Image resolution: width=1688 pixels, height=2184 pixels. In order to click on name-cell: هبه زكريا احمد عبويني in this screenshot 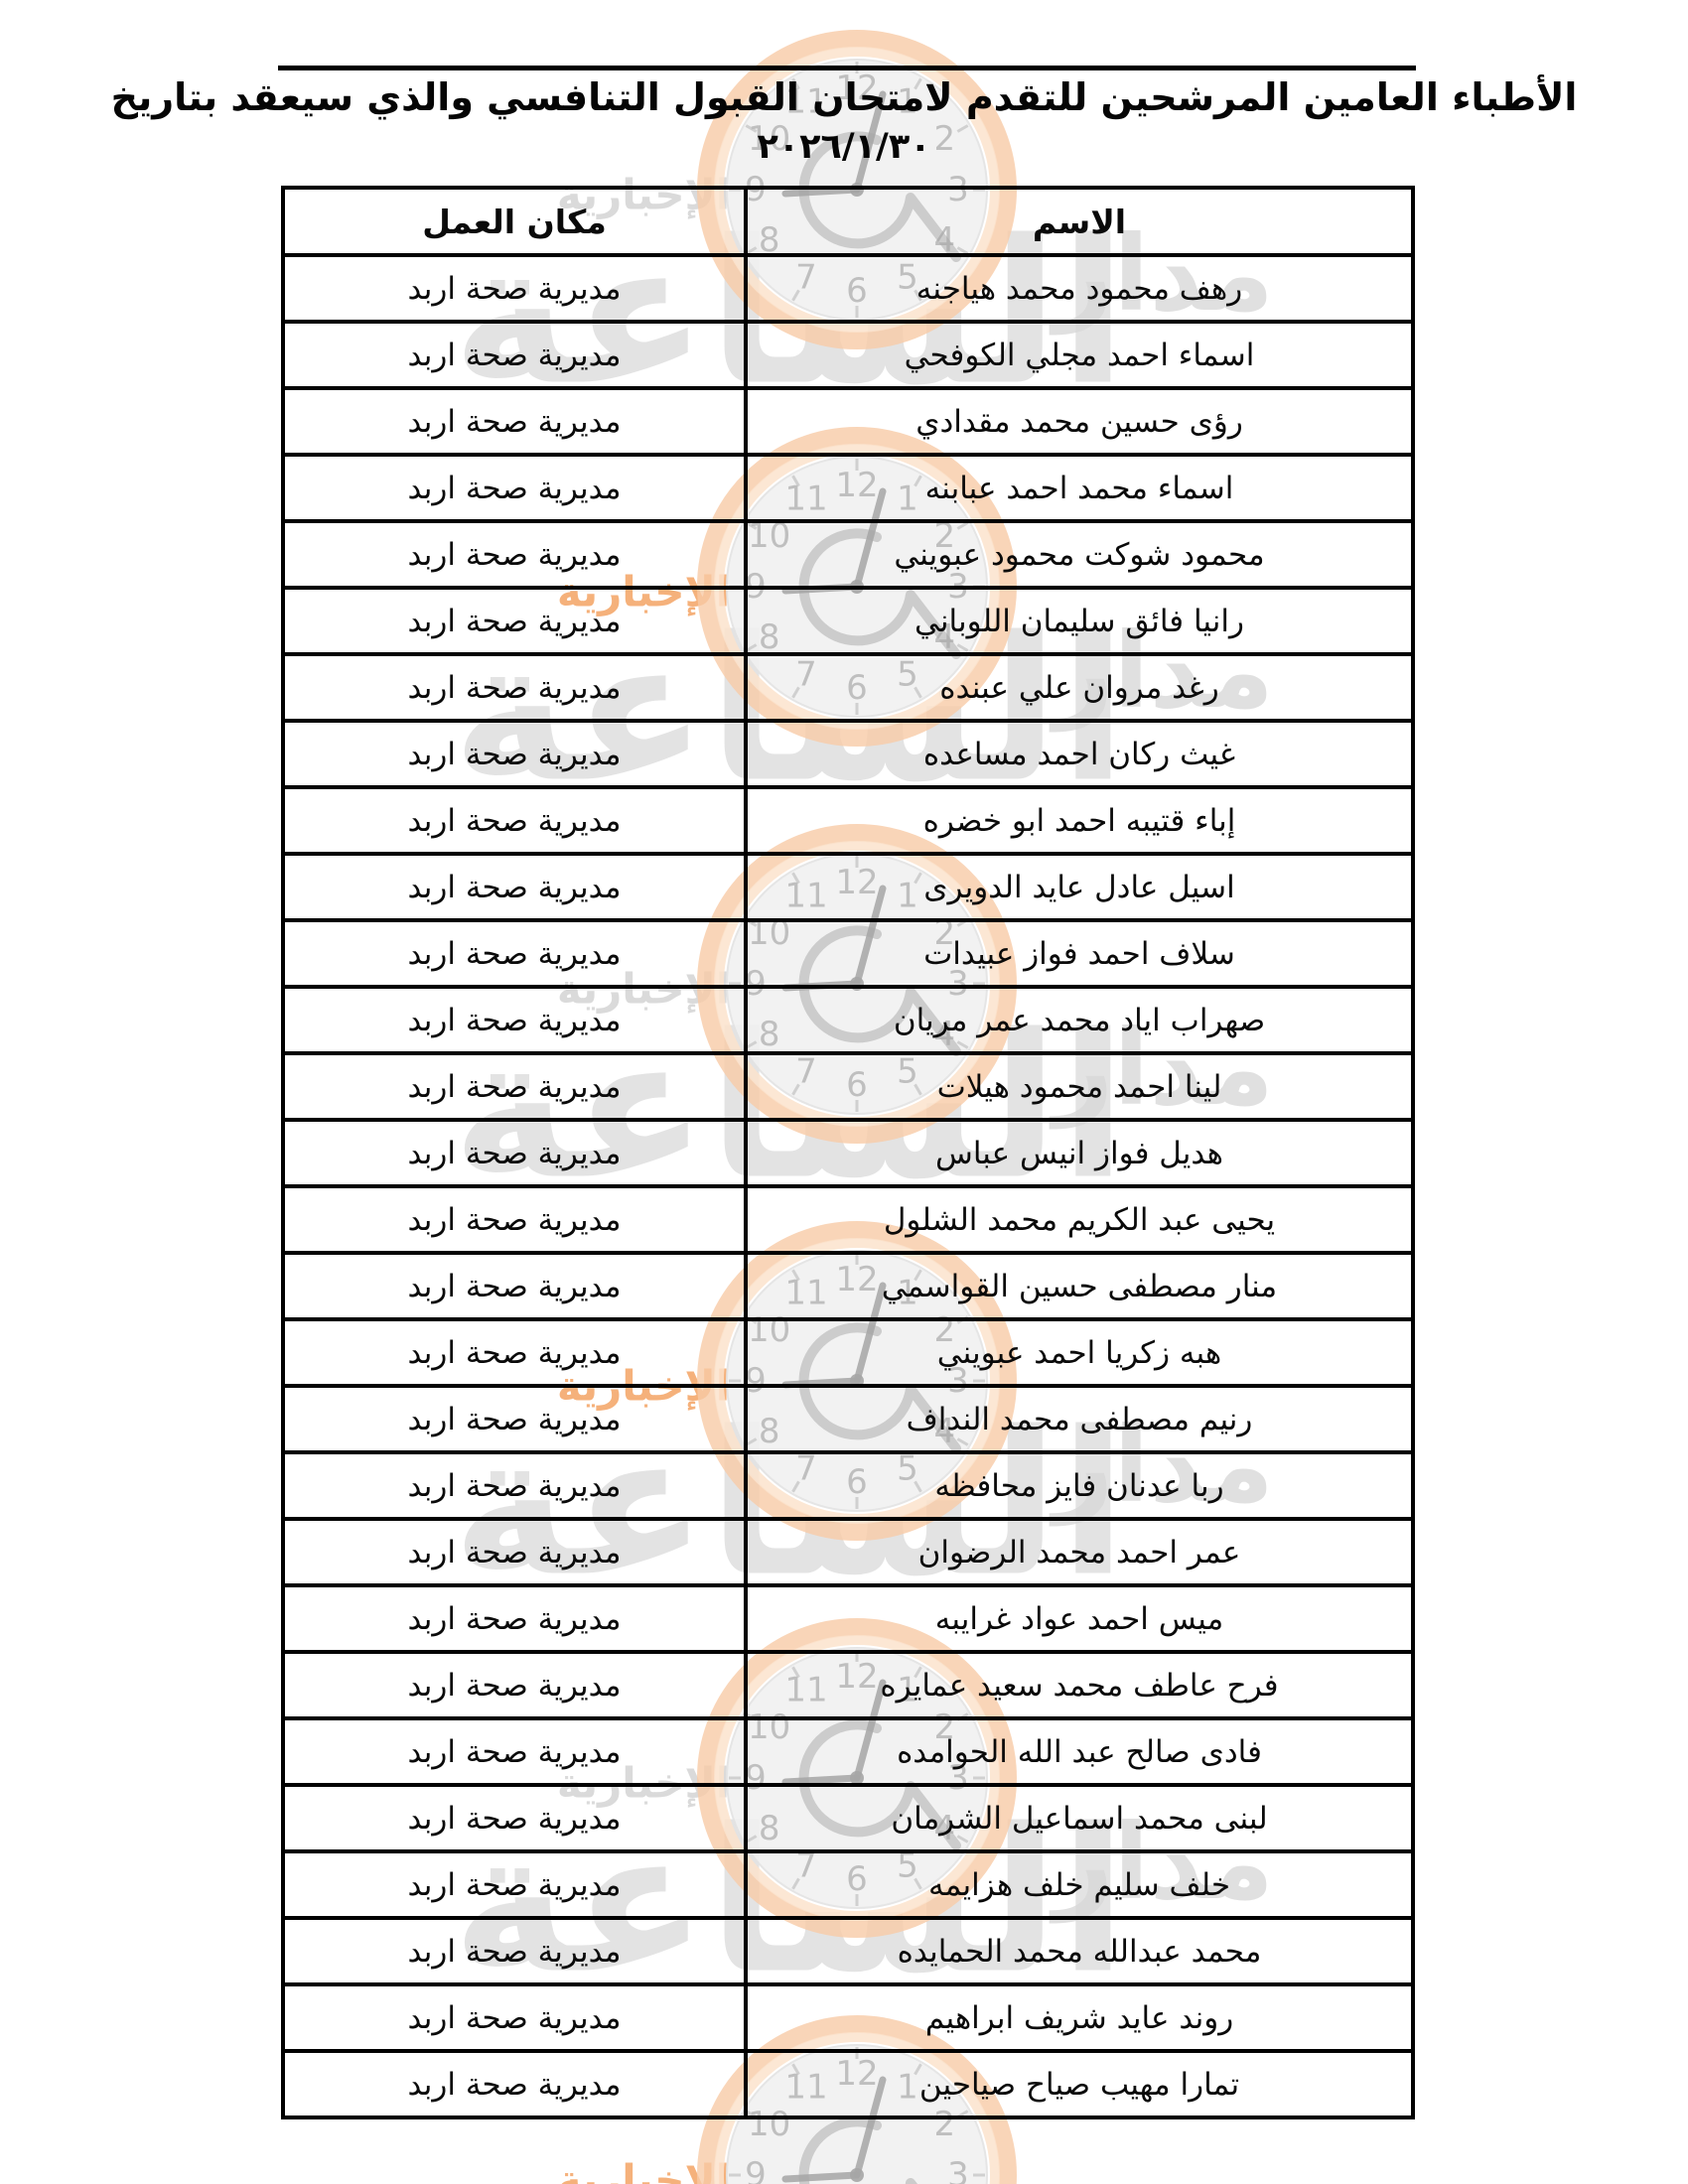, I will do `click(1079, 1352)`.